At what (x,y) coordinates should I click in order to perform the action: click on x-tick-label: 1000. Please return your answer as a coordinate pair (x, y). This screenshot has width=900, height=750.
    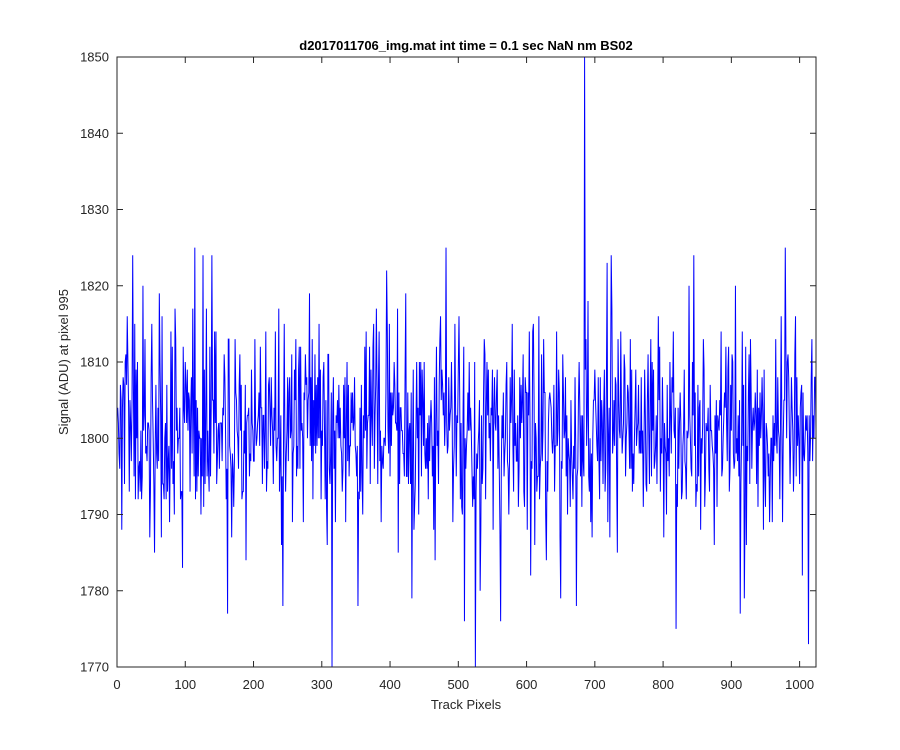
    Looking at the image, I should click on (799, 684).